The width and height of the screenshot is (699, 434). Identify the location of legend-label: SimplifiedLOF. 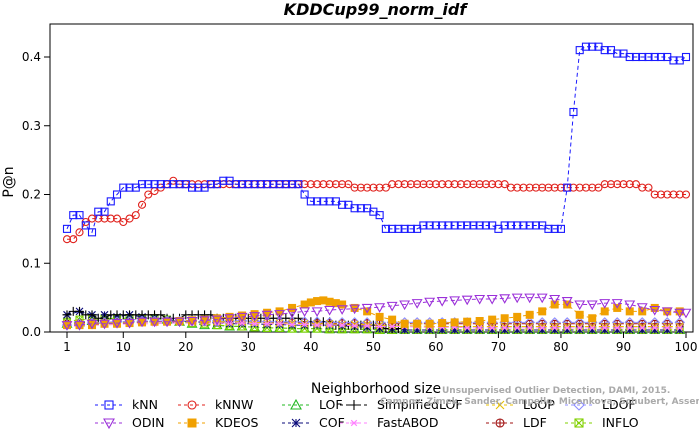
(420, 404).